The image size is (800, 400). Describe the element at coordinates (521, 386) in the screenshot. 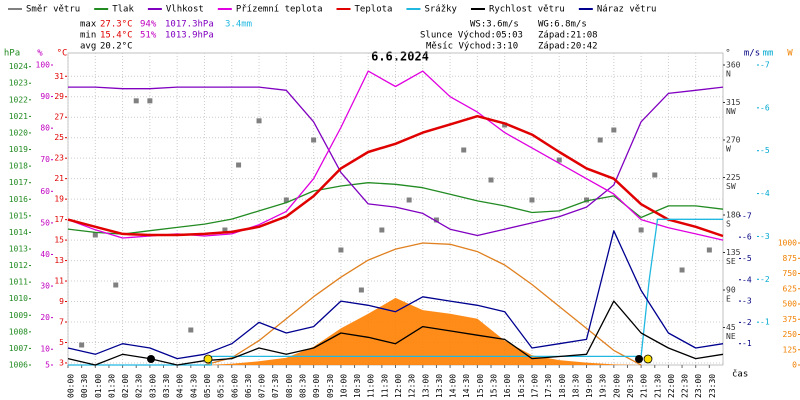

I see `x-tick-label: 16:30` at that location.